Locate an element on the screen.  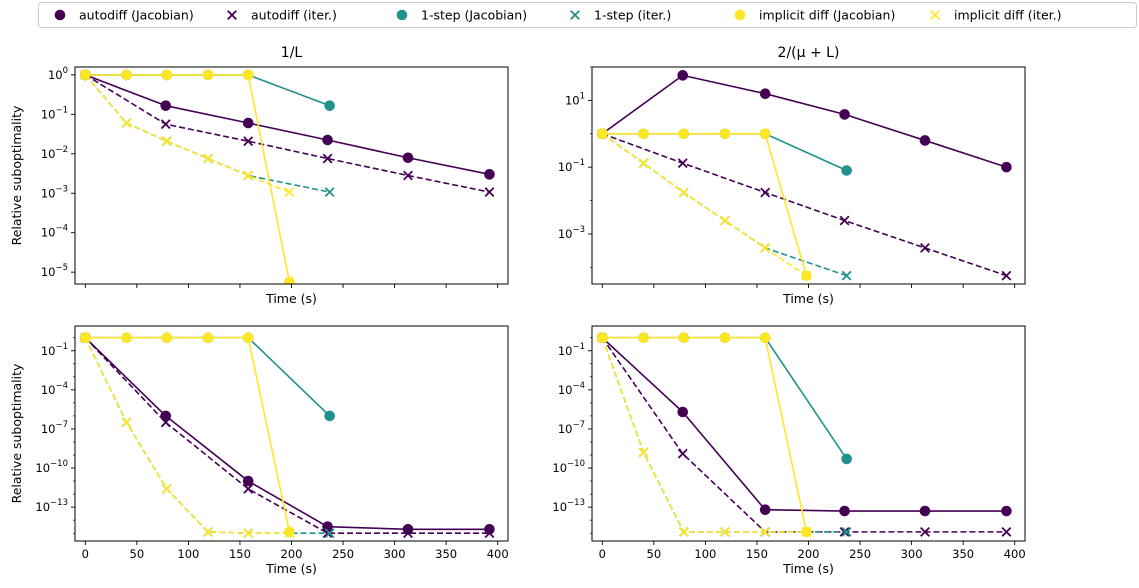
x-tick-label: 100 is located at coordinates (705, 554).